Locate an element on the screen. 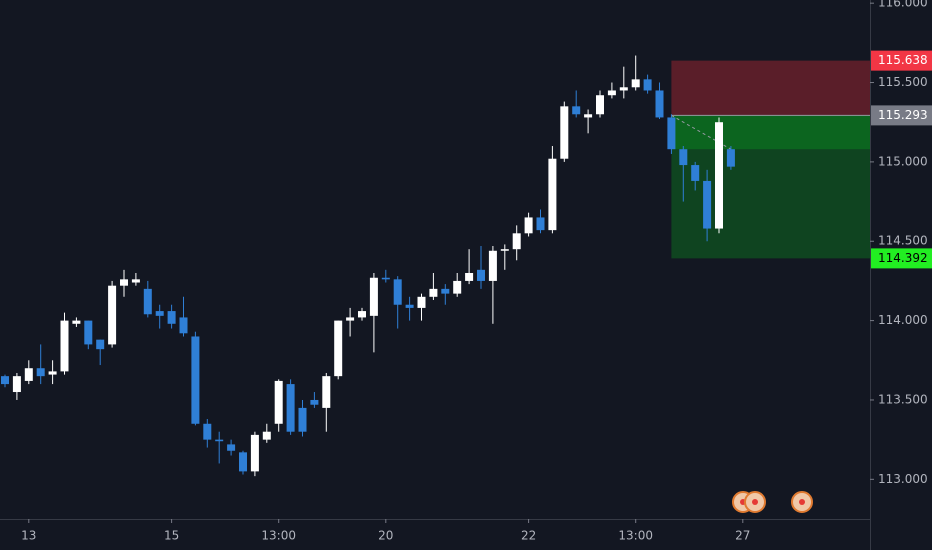 Image resolution: width=932 pixels, height=550 pixels. y-tick-label: 113.500 is located at coordinates (903, 399).